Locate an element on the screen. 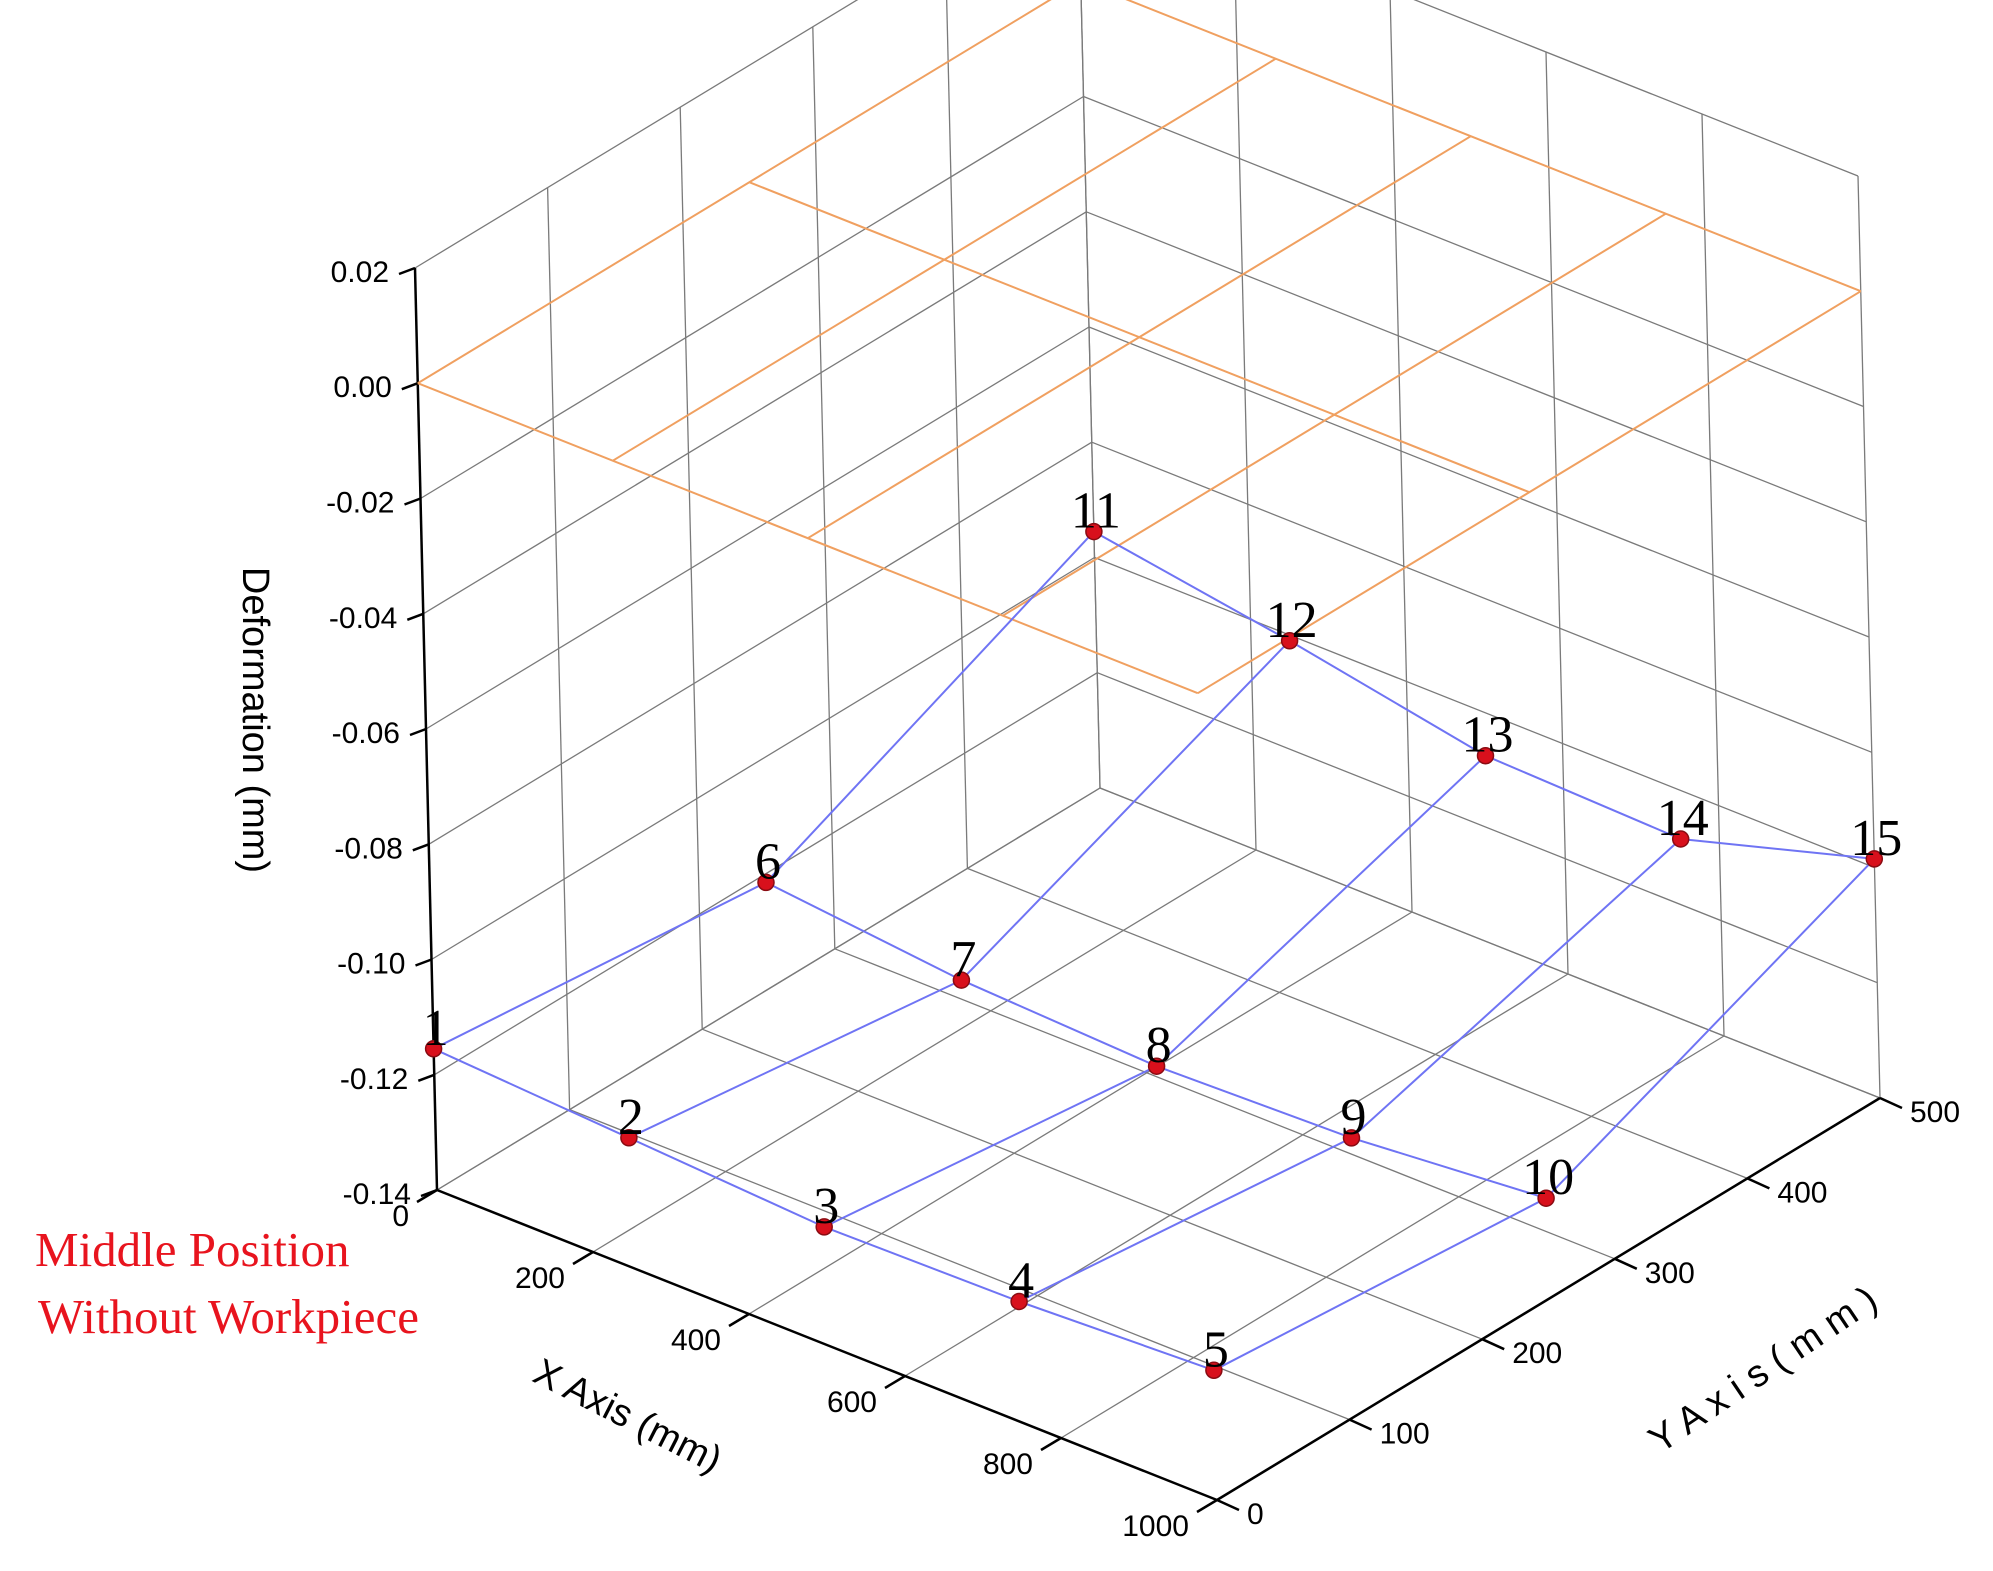 This screenshot has height=1571, width=1993. y-tick-label: 400 is located at coordinates (1802, 1192).